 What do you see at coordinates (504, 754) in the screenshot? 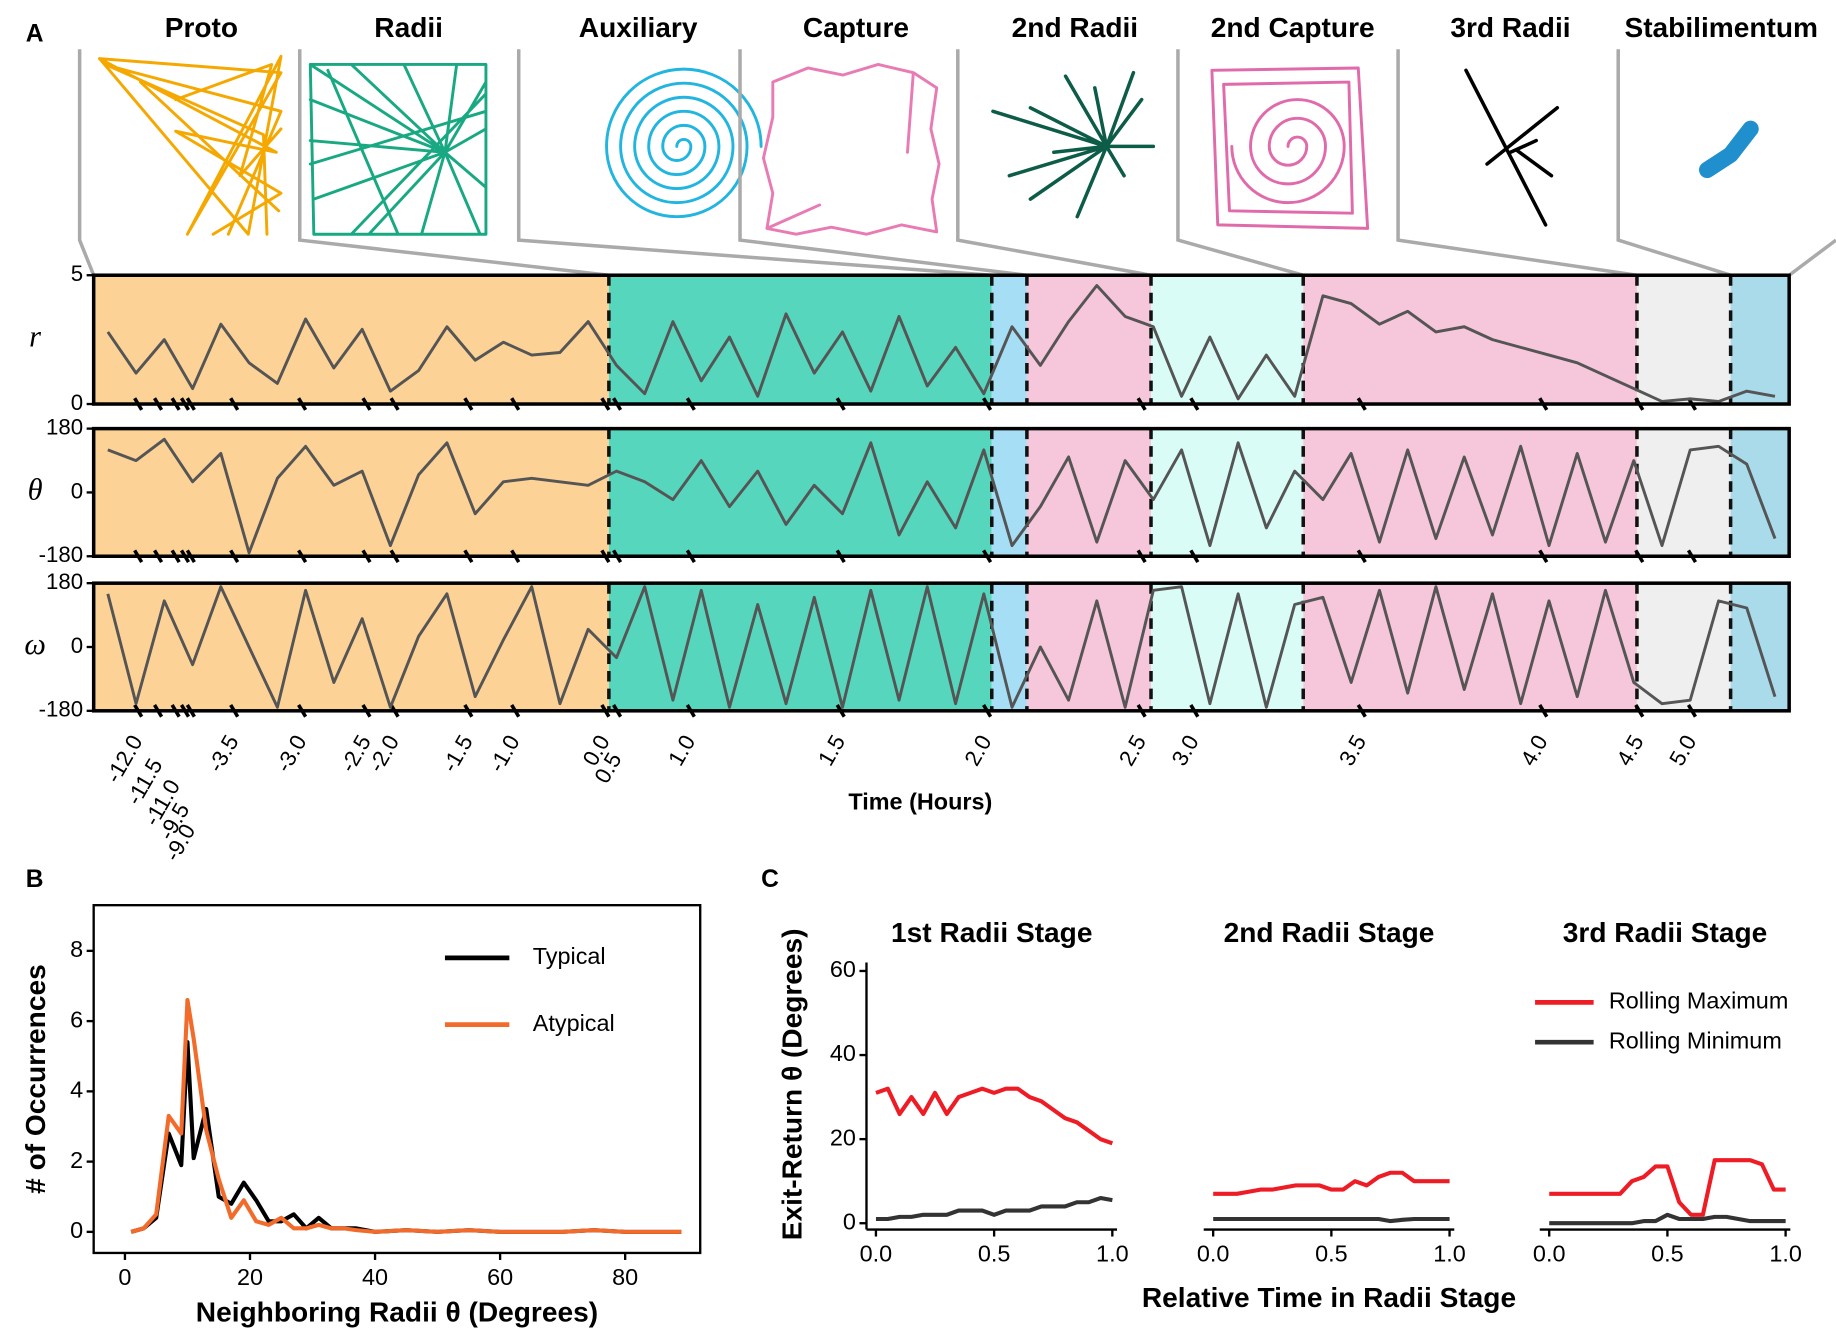
I see `x-tick-label: -1.0` at bounding box center [504, 754].